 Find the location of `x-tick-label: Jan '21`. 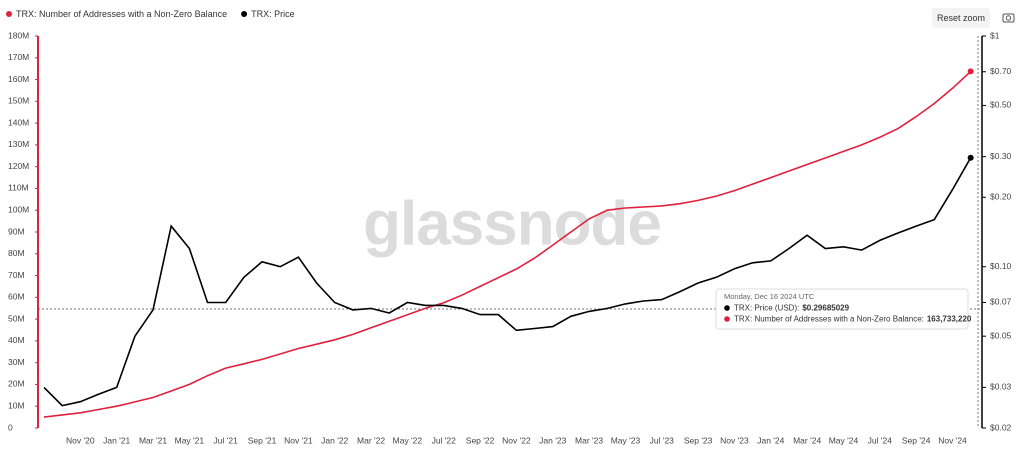

x-tick-label: Jan '21 is located at coordinates (116, 440).